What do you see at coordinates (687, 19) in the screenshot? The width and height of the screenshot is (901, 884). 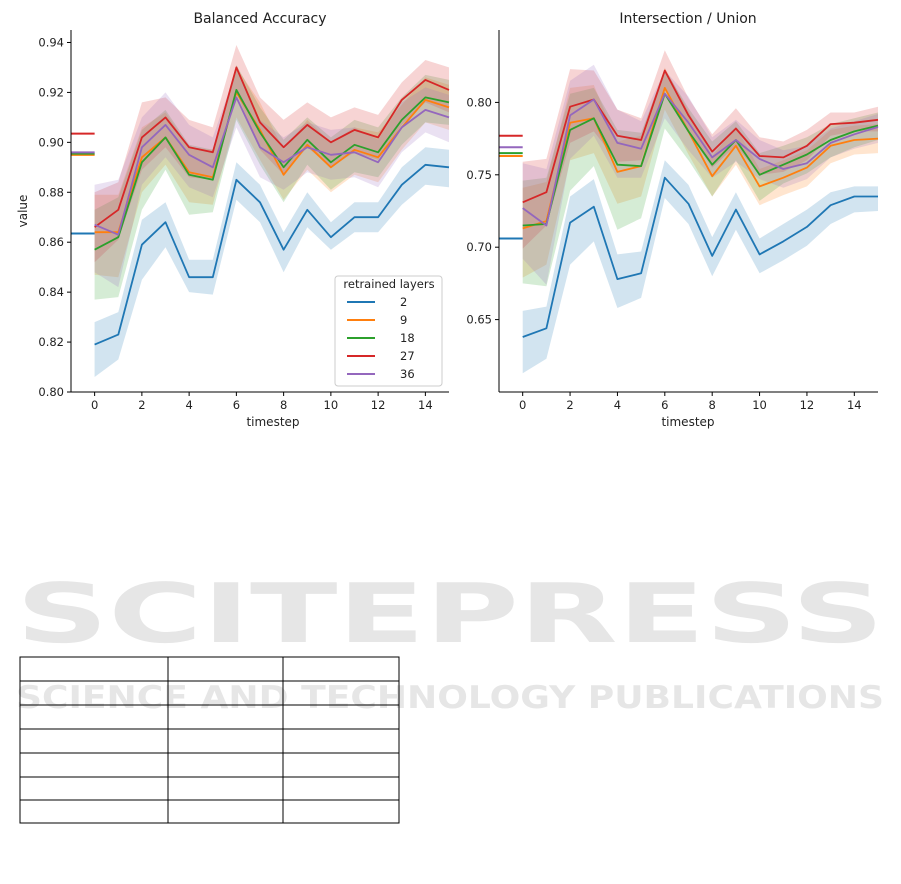 I see `chart-title: Intersection / Union` at bounding box center [687, 19].